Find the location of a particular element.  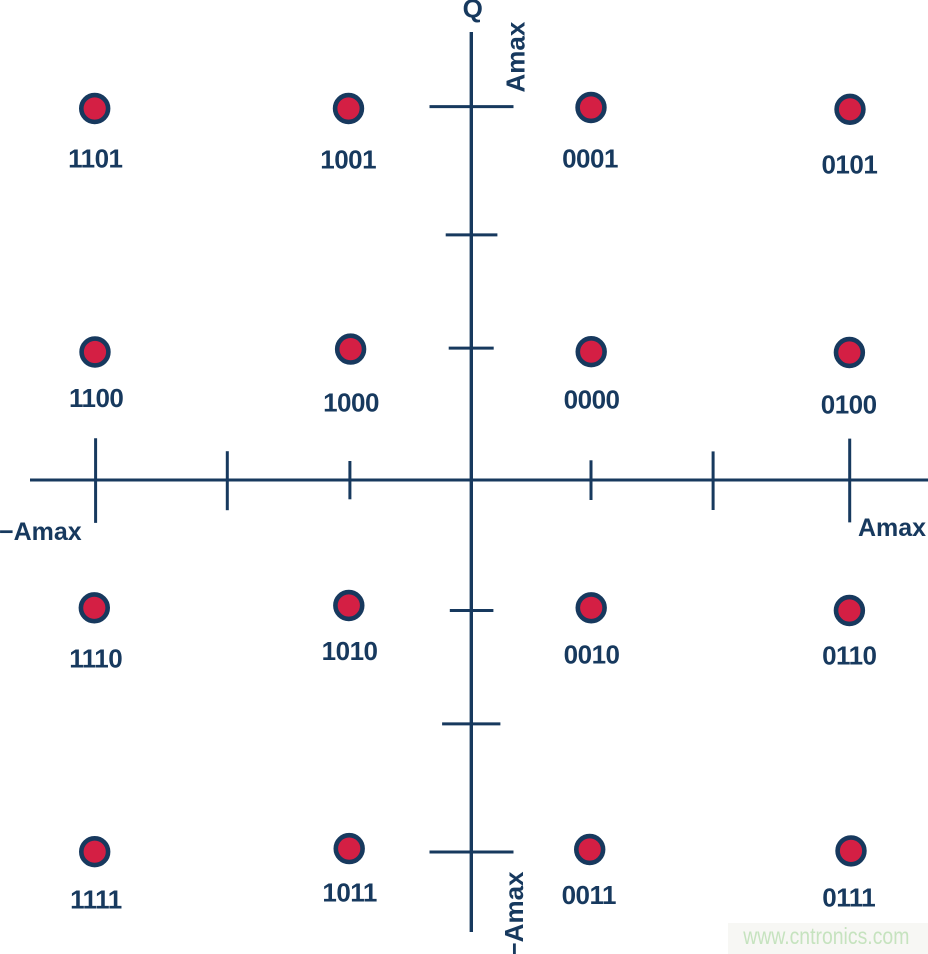

svg-text: 1111 is located at coordinates (96, 900).